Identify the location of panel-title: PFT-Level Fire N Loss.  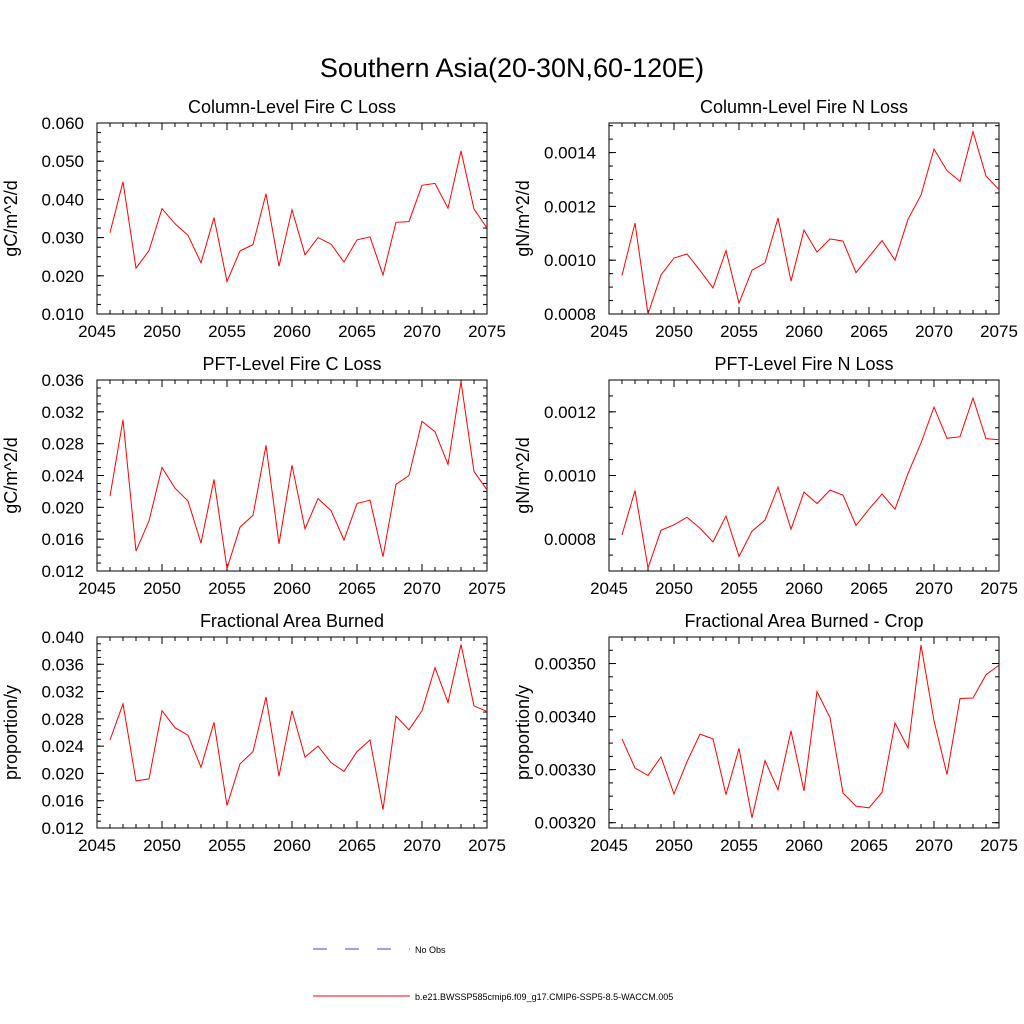
(803, 364).